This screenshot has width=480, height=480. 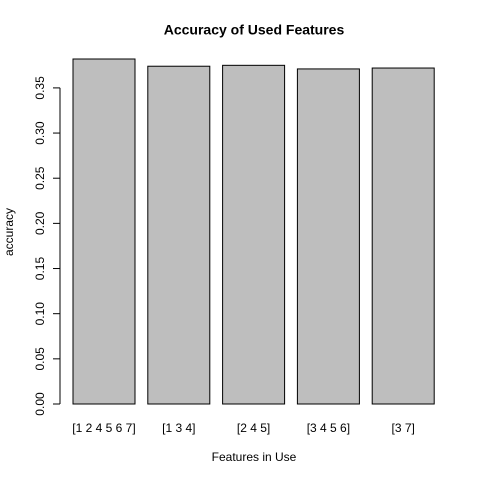 I want to click on x-tick-label: [3 4 5 6], so click(x=328, y=428).